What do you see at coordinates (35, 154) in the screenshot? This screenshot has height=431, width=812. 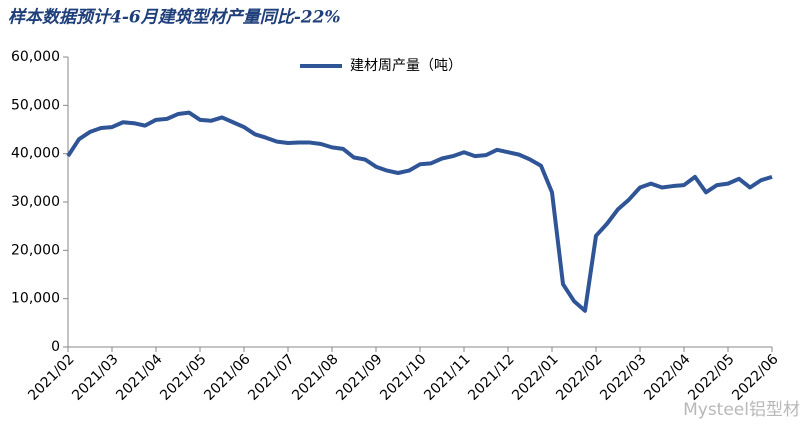 I see `y-tick-label: 40,000` at bounding box center [35, 154].